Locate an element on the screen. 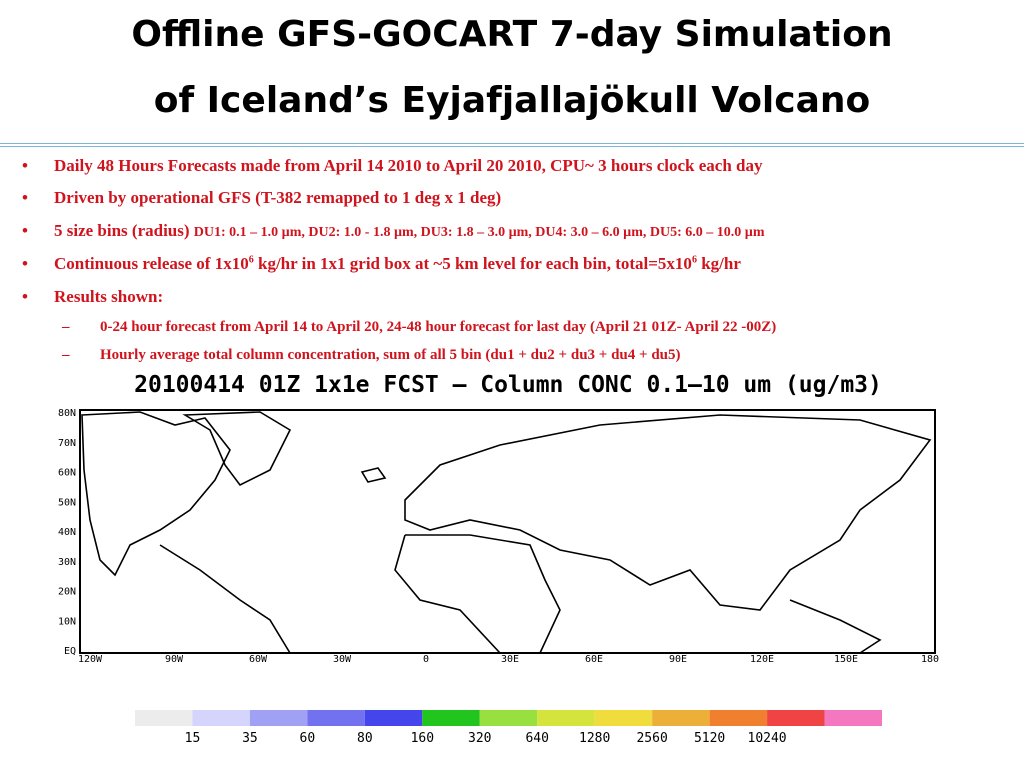 Image resolution: width=1024 pixels, height=768 pixels. colorbar-label: 640 is located at coordinates (536, 738).